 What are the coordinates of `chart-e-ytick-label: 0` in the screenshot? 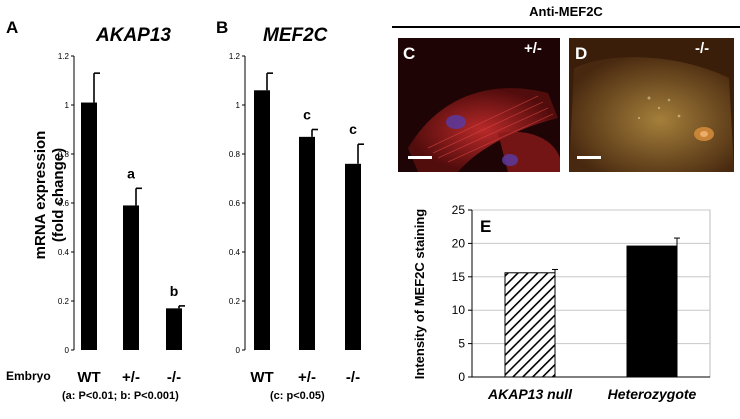 It's located at (461, 377).